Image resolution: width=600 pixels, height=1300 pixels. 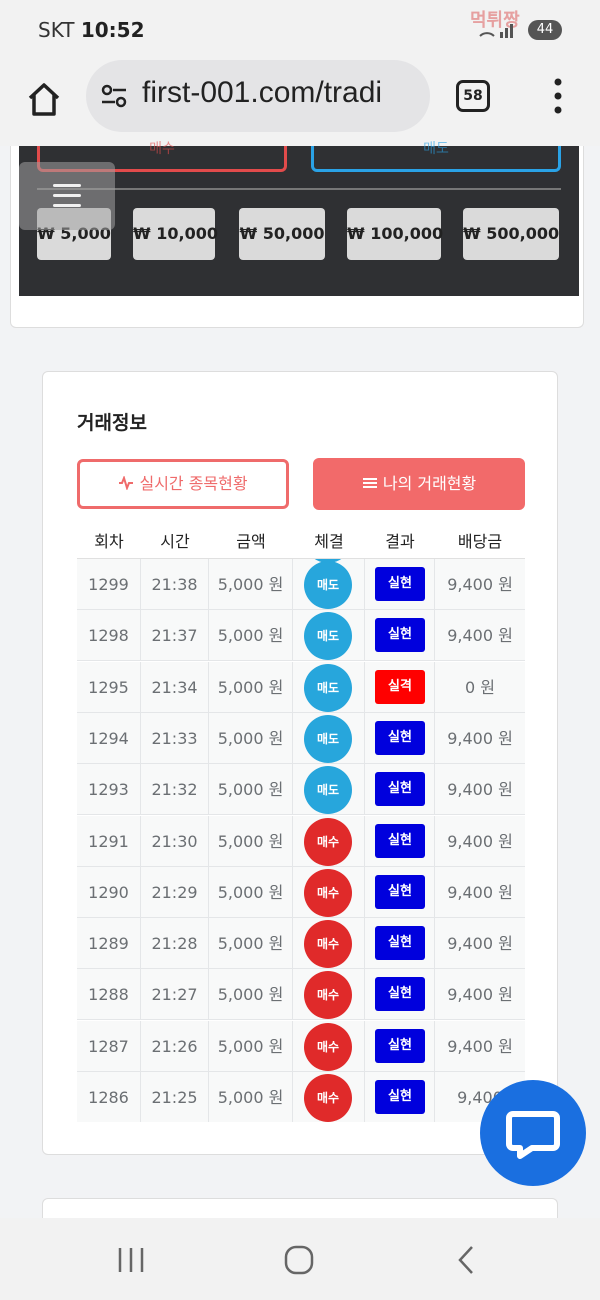 I want to click on chat-icon, so click(x=533, y=1135).